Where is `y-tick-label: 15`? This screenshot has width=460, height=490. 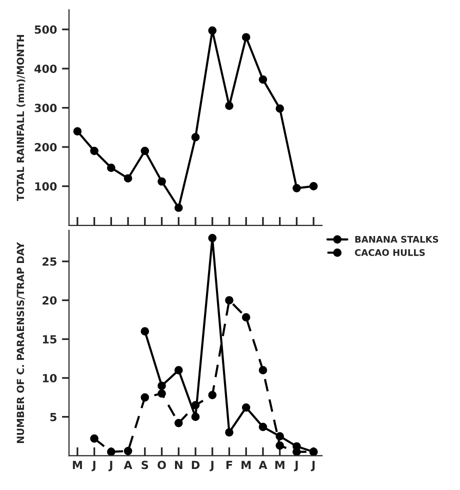
y-tick-label: 15 is located at coordinates (49, 339).